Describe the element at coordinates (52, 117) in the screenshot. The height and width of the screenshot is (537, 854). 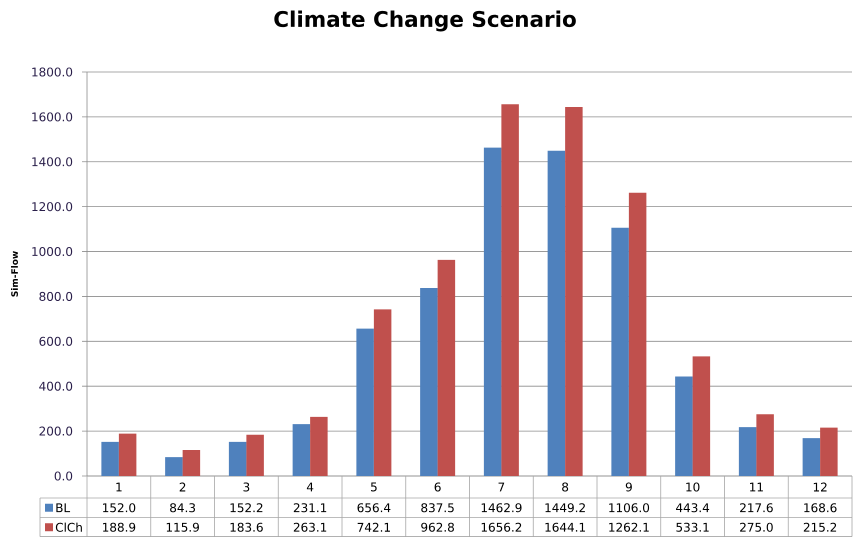
I see `y-tick-label: 1600.0` at that location.